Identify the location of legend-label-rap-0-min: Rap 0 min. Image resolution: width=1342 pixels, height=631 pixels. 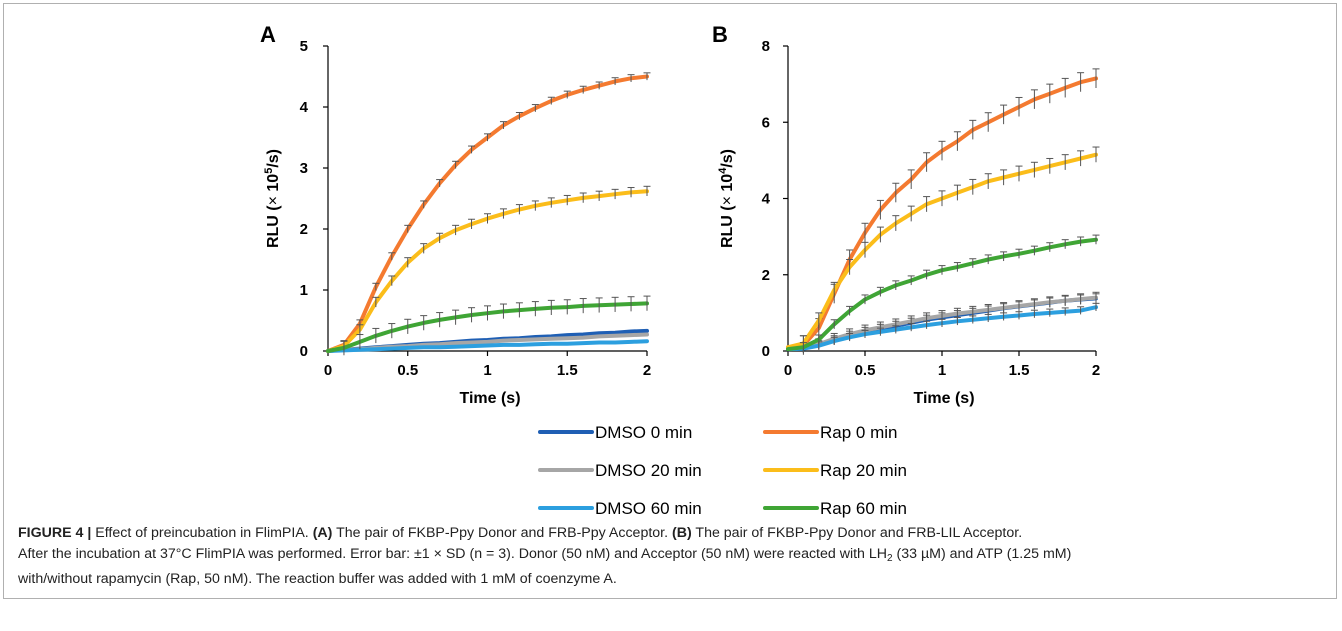
(858, 432).